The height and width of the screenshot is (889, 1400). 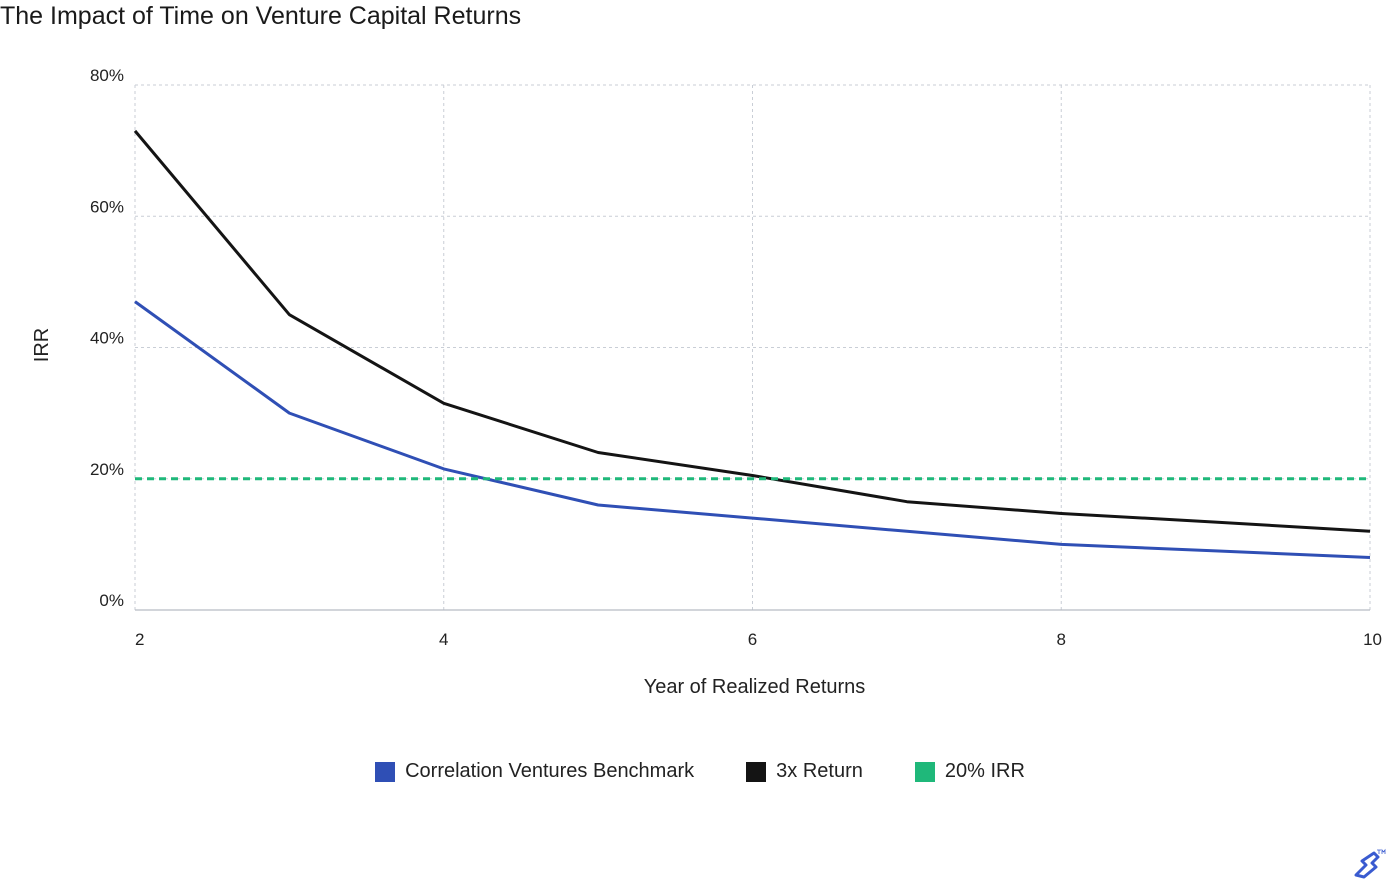 What do you see at coordinates (819, 771) in the screenshot?
I see `legend-label: 3x Return` at bounding box center [819, 771].